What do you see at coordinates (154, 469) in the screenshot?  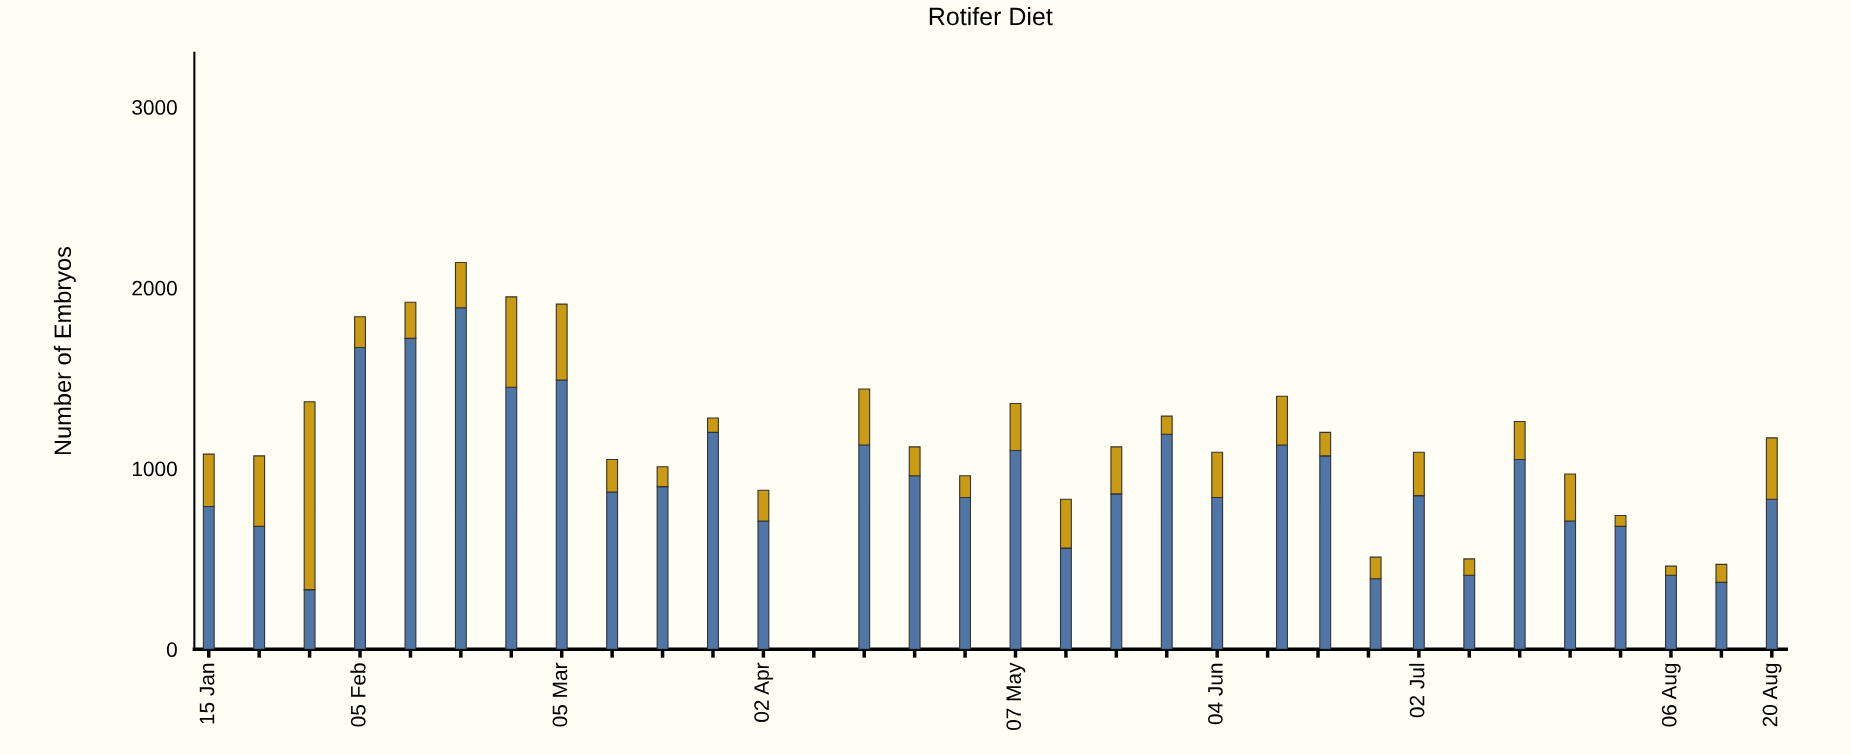 I see `y-tick-label: 1000` at bounding box center [154, 469].